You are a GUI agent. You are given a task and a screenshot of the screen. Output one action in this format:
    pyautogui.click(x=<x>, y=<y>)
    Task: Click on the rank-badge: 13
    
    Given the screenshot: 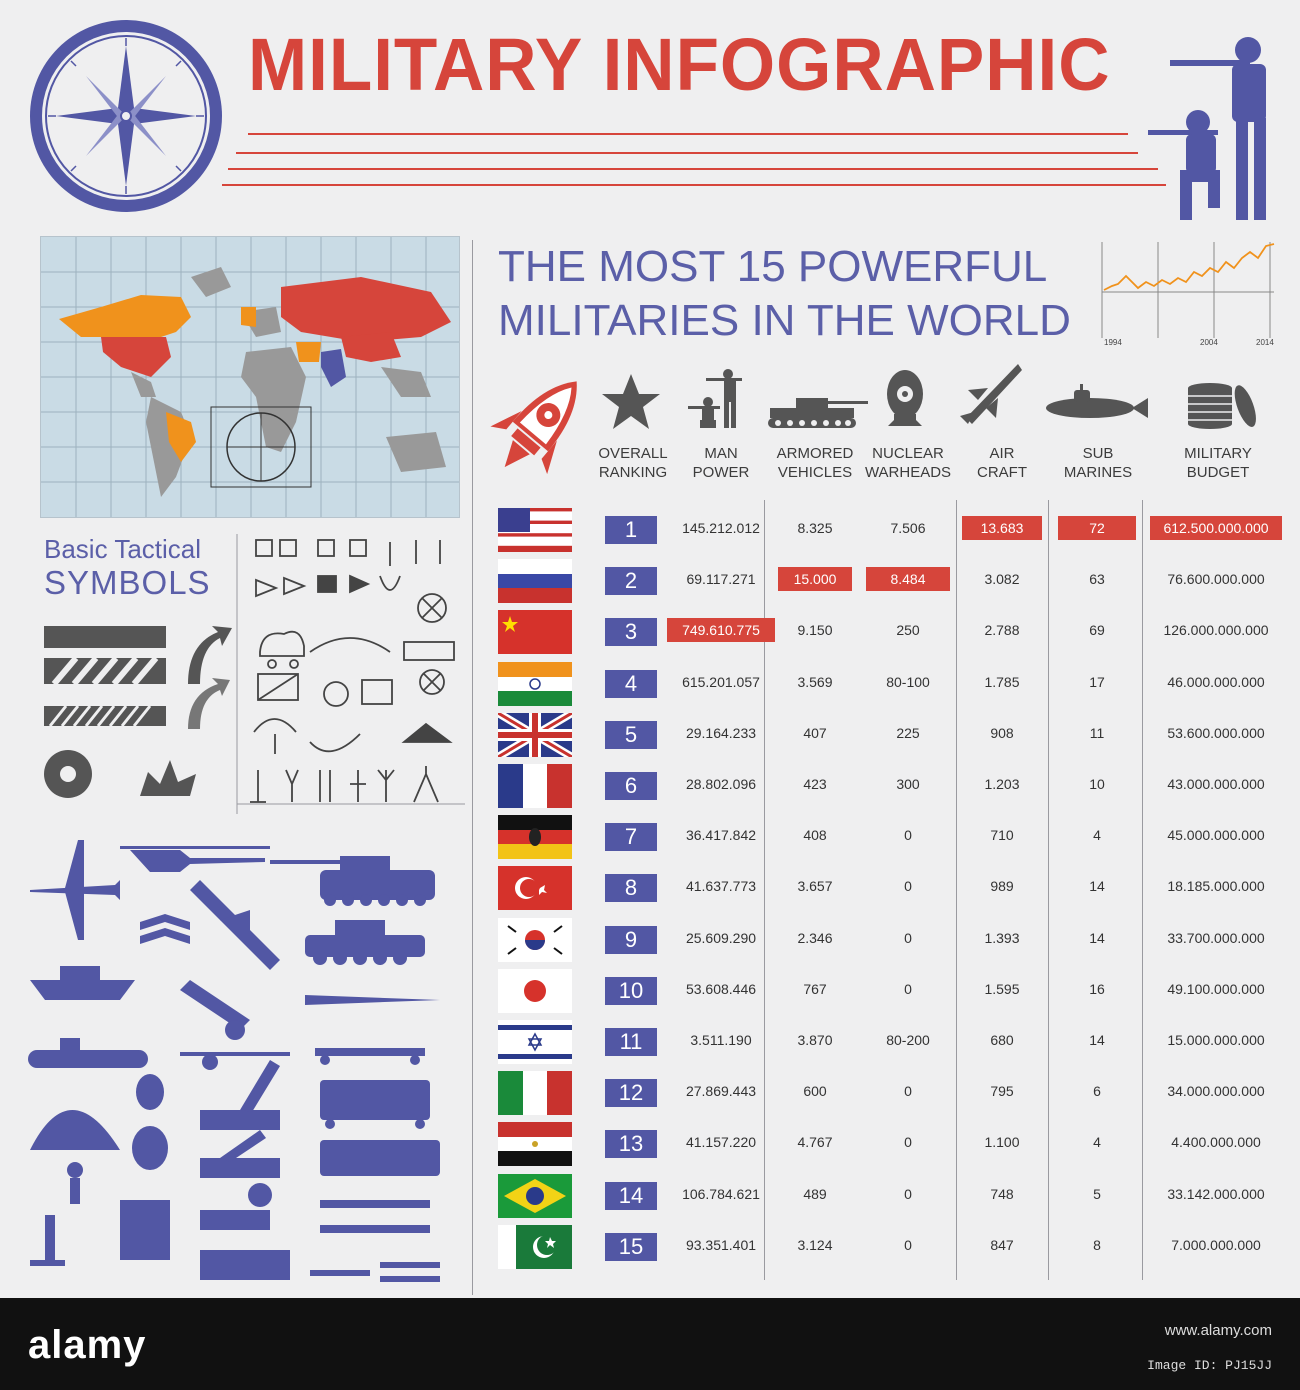 What is the action you would take?
    pyautogui.click(x=631, y=1144)
    